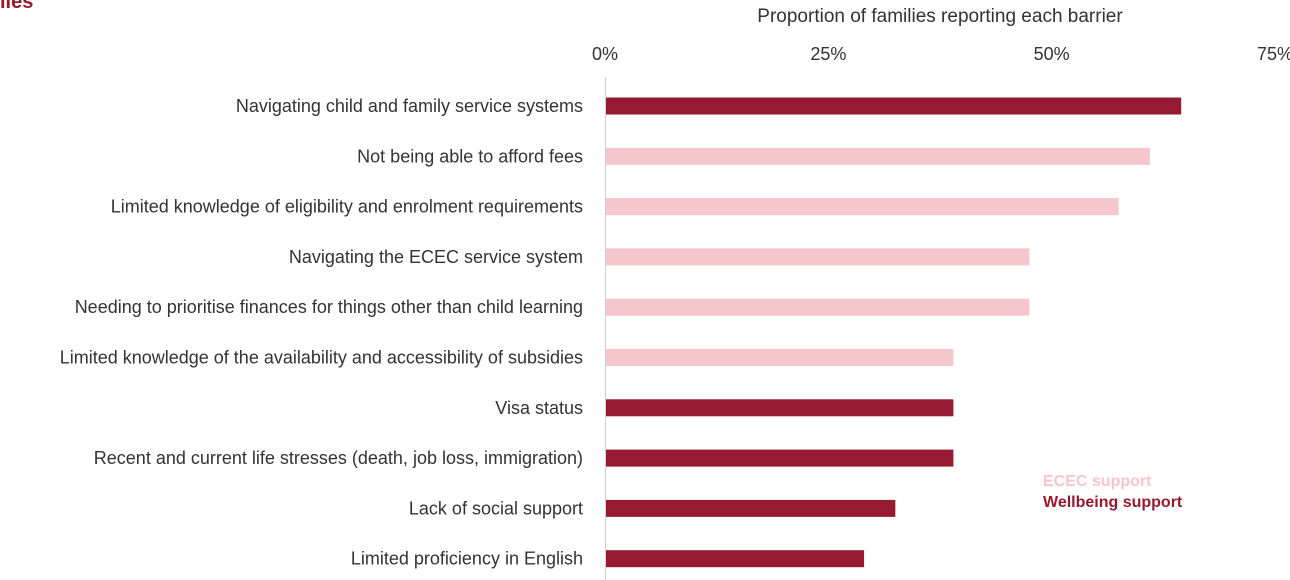 This screenshot has height=580, width=1290. What do you see at coordinates (539, 408) in the screenshot?
I see `category-label: Visa status` at bounding box center [539, 408].